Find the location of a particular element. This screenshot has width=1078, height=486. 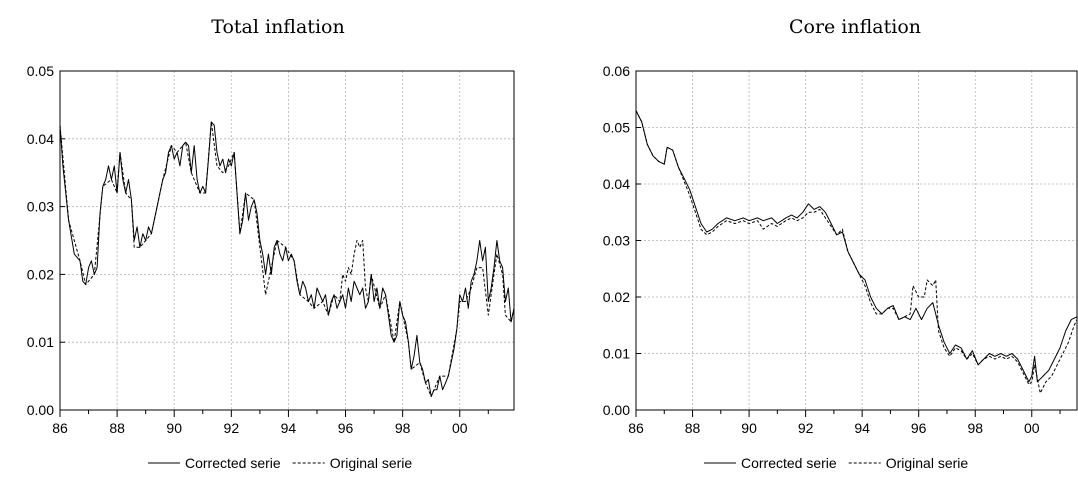

chart-title: Total inflation is located at coordinates (277, 27).